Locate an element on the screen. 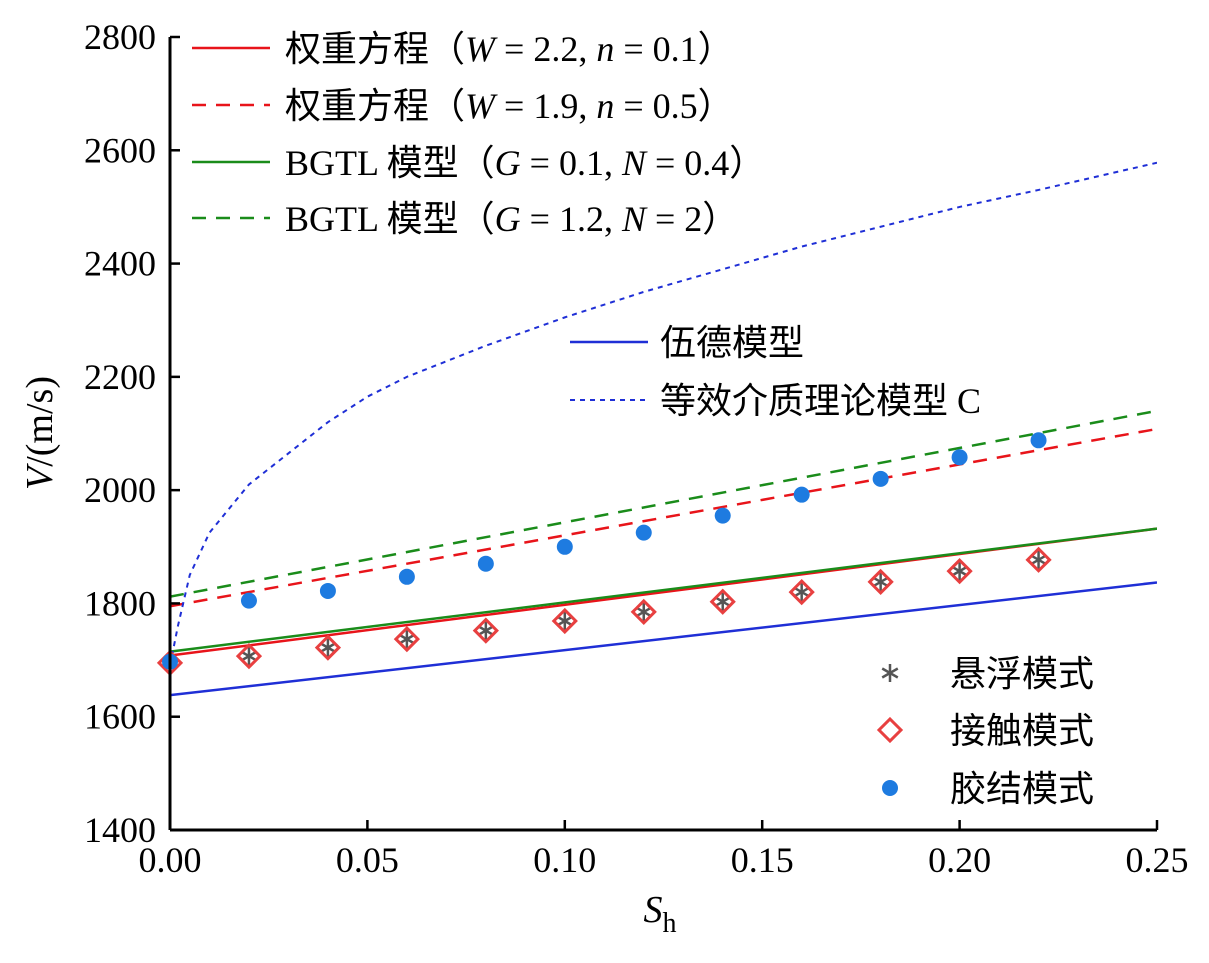  legend-marker-circle is located at coordinates (890, 788).